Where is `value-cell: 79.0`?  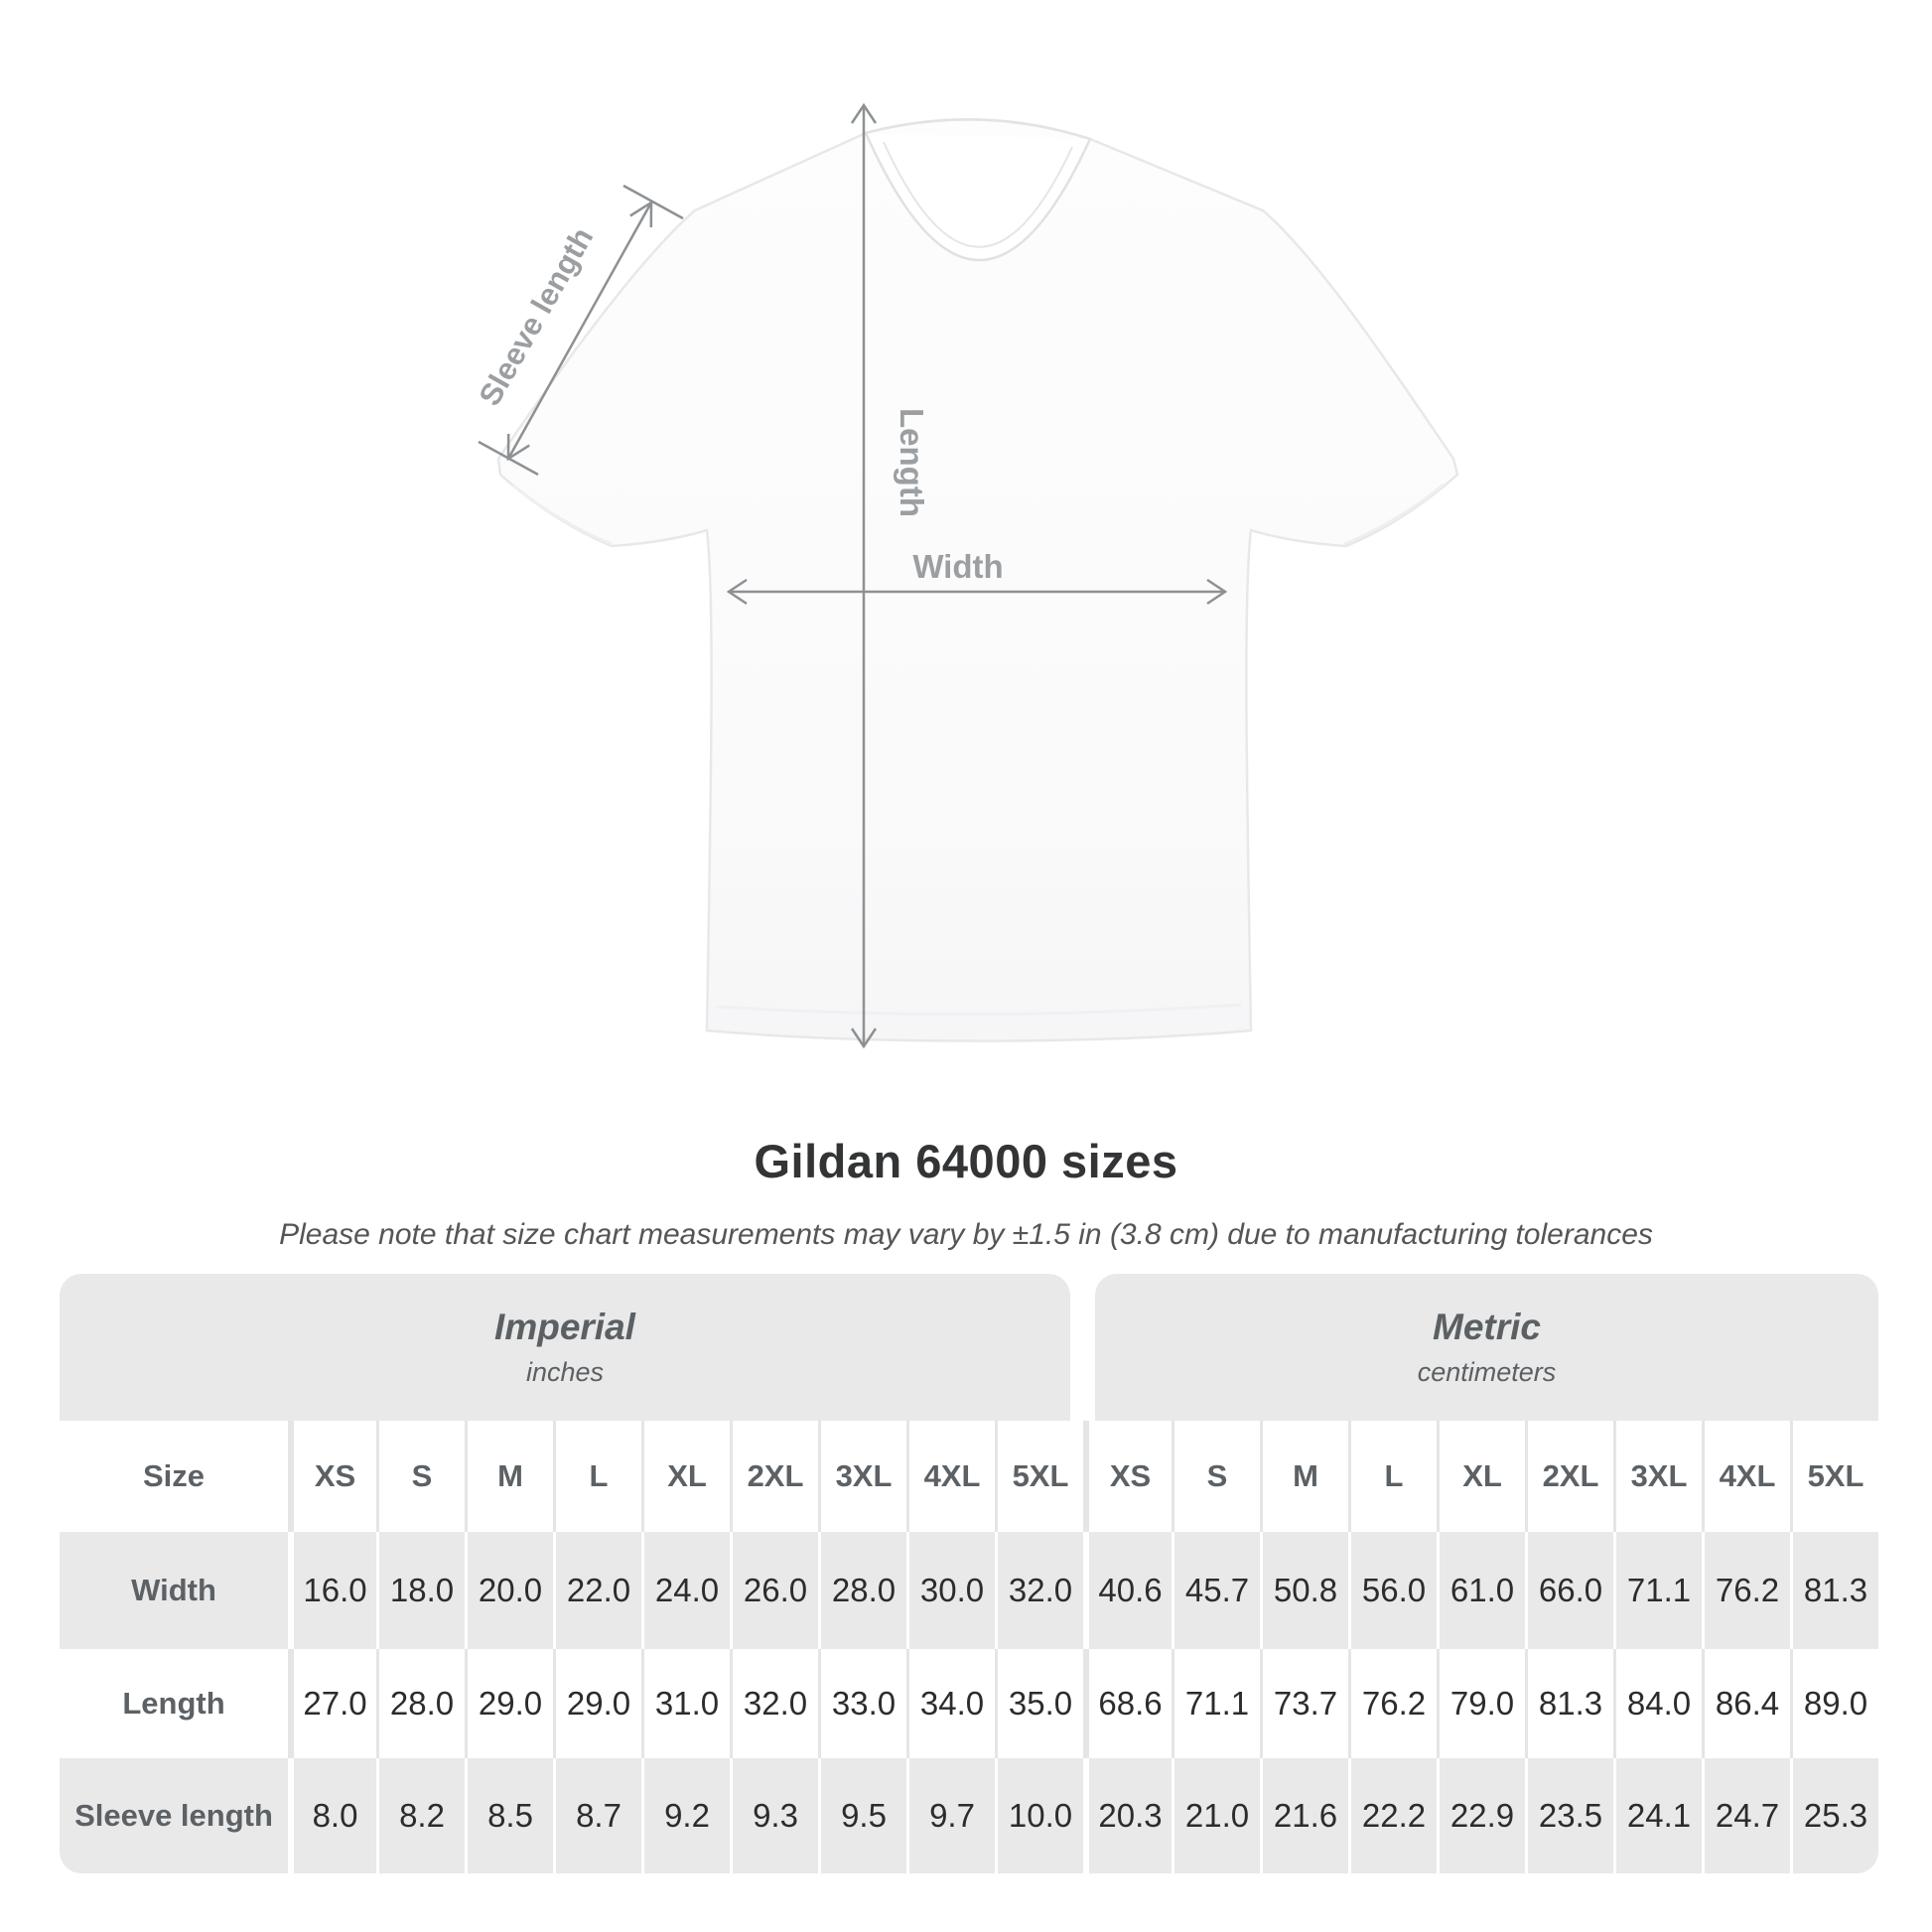 value-cell: 79.0 is located at coordinates (1481, 1703).